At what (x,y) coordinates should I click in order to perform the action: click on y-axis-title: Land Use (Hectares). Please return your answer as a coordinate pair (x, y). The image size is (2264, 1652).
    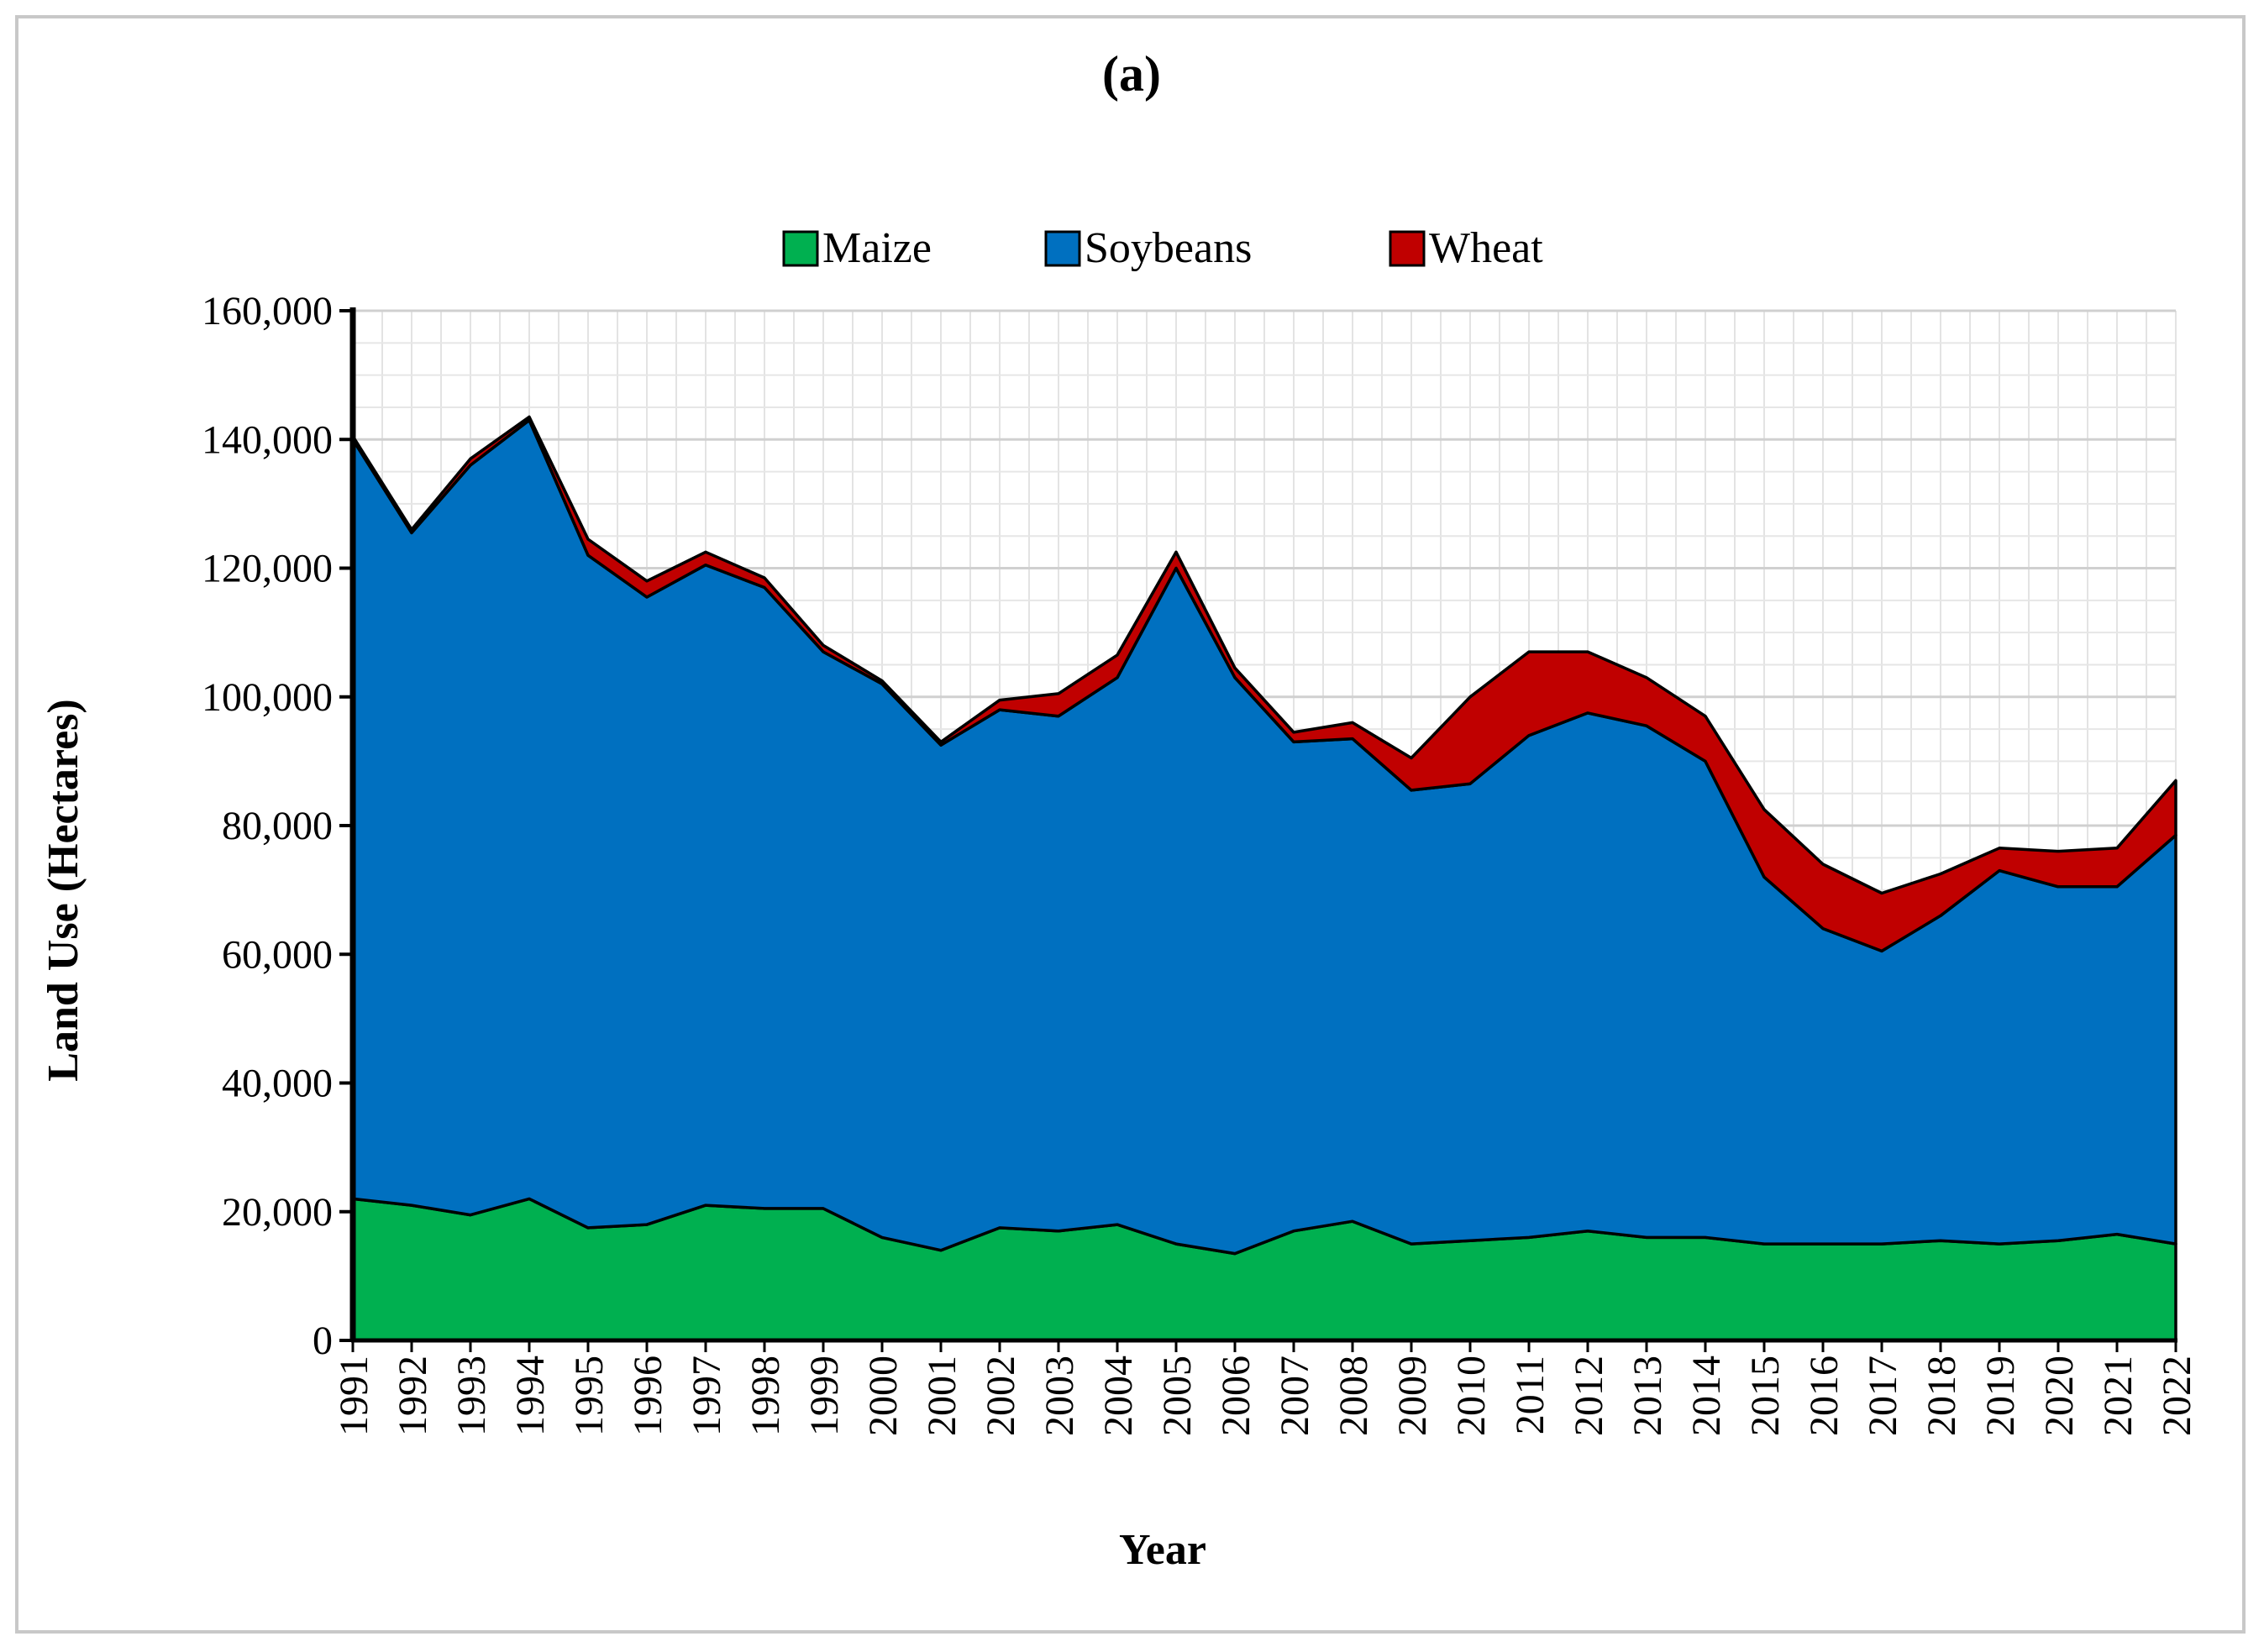
    Looking at the image, I should click on (63, 890).